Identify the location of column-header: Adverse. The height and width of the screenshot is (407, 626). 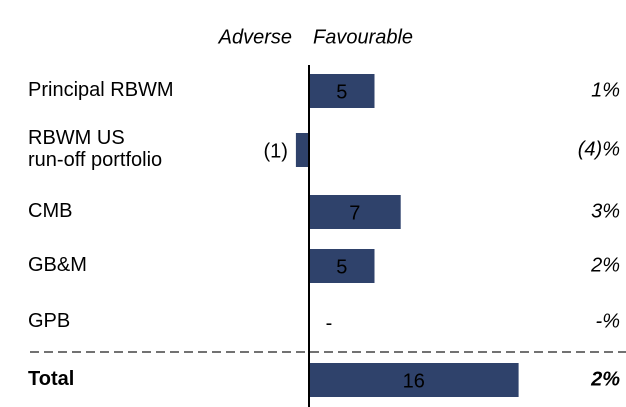
(255, 37).